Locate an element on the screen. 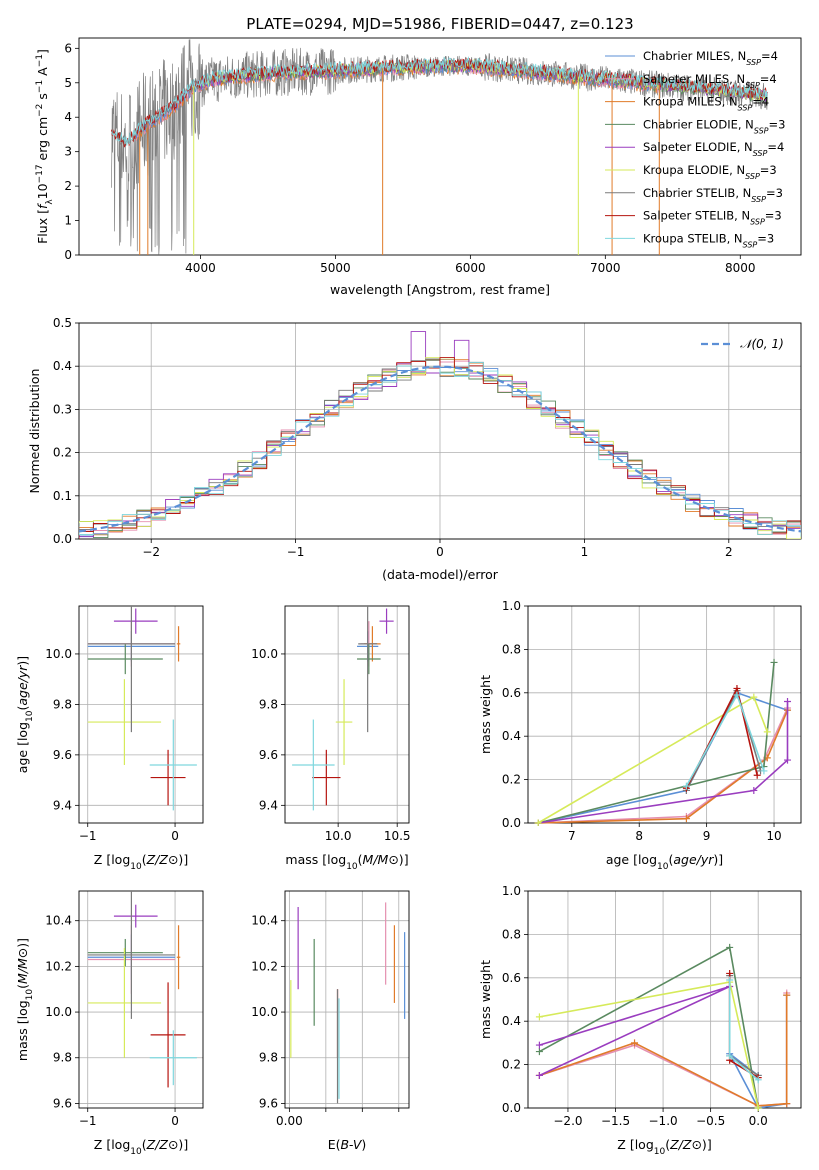 The width and height of the screenshot is (819, 1170). y-tick-label: 0 is located at coordinates (68, 255).